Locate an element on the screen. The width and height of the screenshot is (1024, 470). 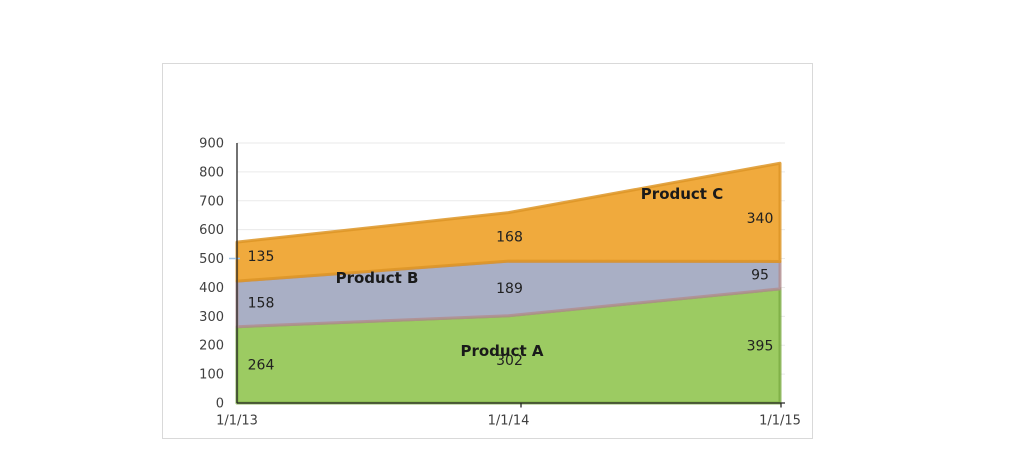
y-axis-tick-label: 0 is located at coordinates (220, 404).